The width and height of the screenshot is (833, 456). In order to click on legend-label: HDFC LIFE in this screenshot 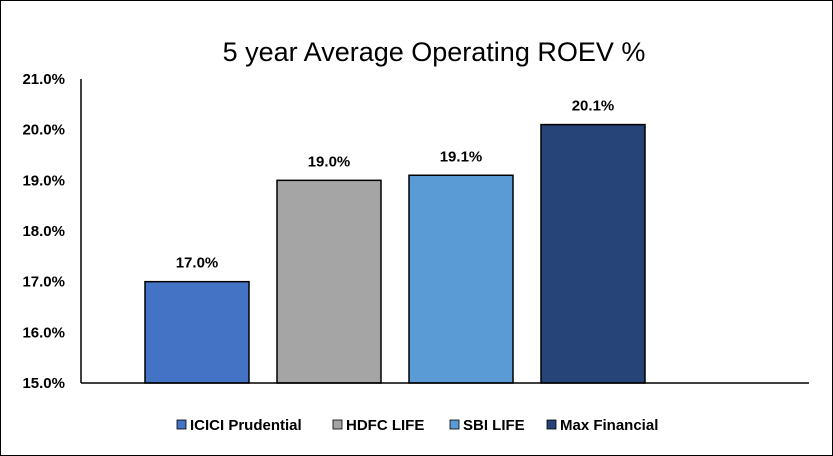, I will do `click(385, 425)`.